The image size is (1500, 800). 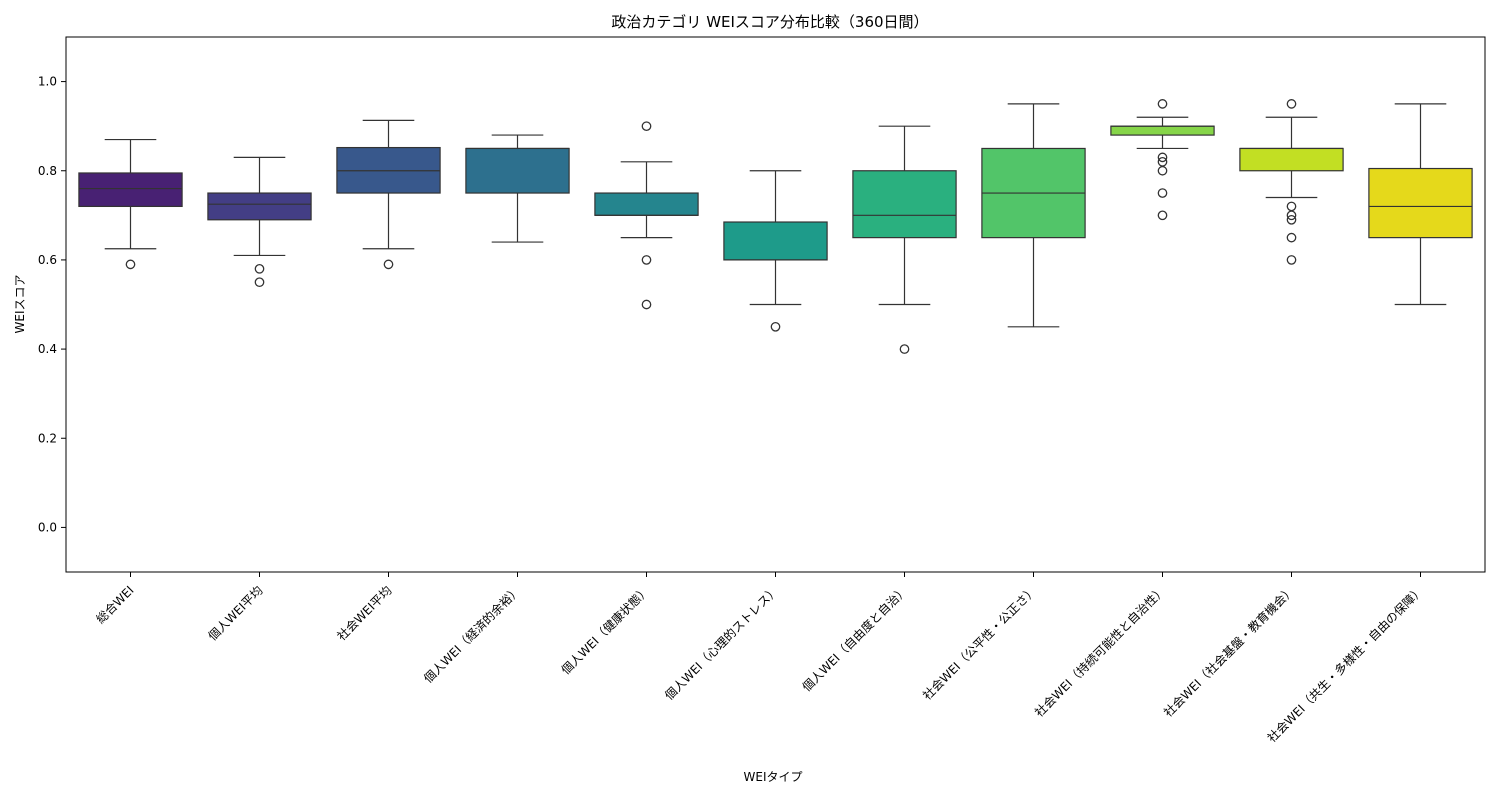 I want to click on y-tick-label: 0.2, so click(x=47, y=438).